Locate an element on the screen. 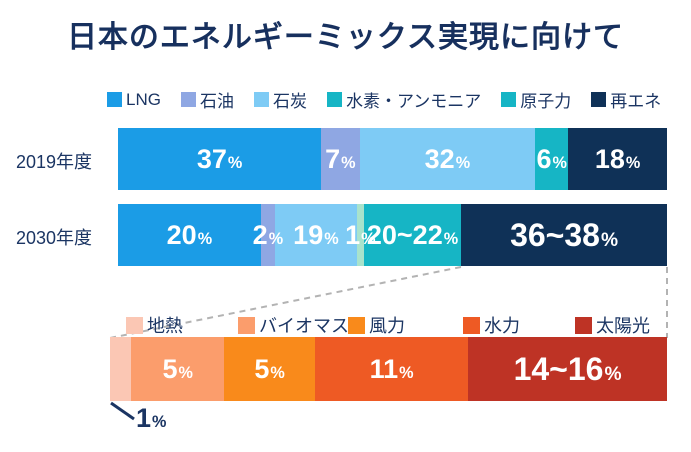 This screenshot has height=452, width=691. segment-2030-oil: 2% is located at coordinates (268, 235).